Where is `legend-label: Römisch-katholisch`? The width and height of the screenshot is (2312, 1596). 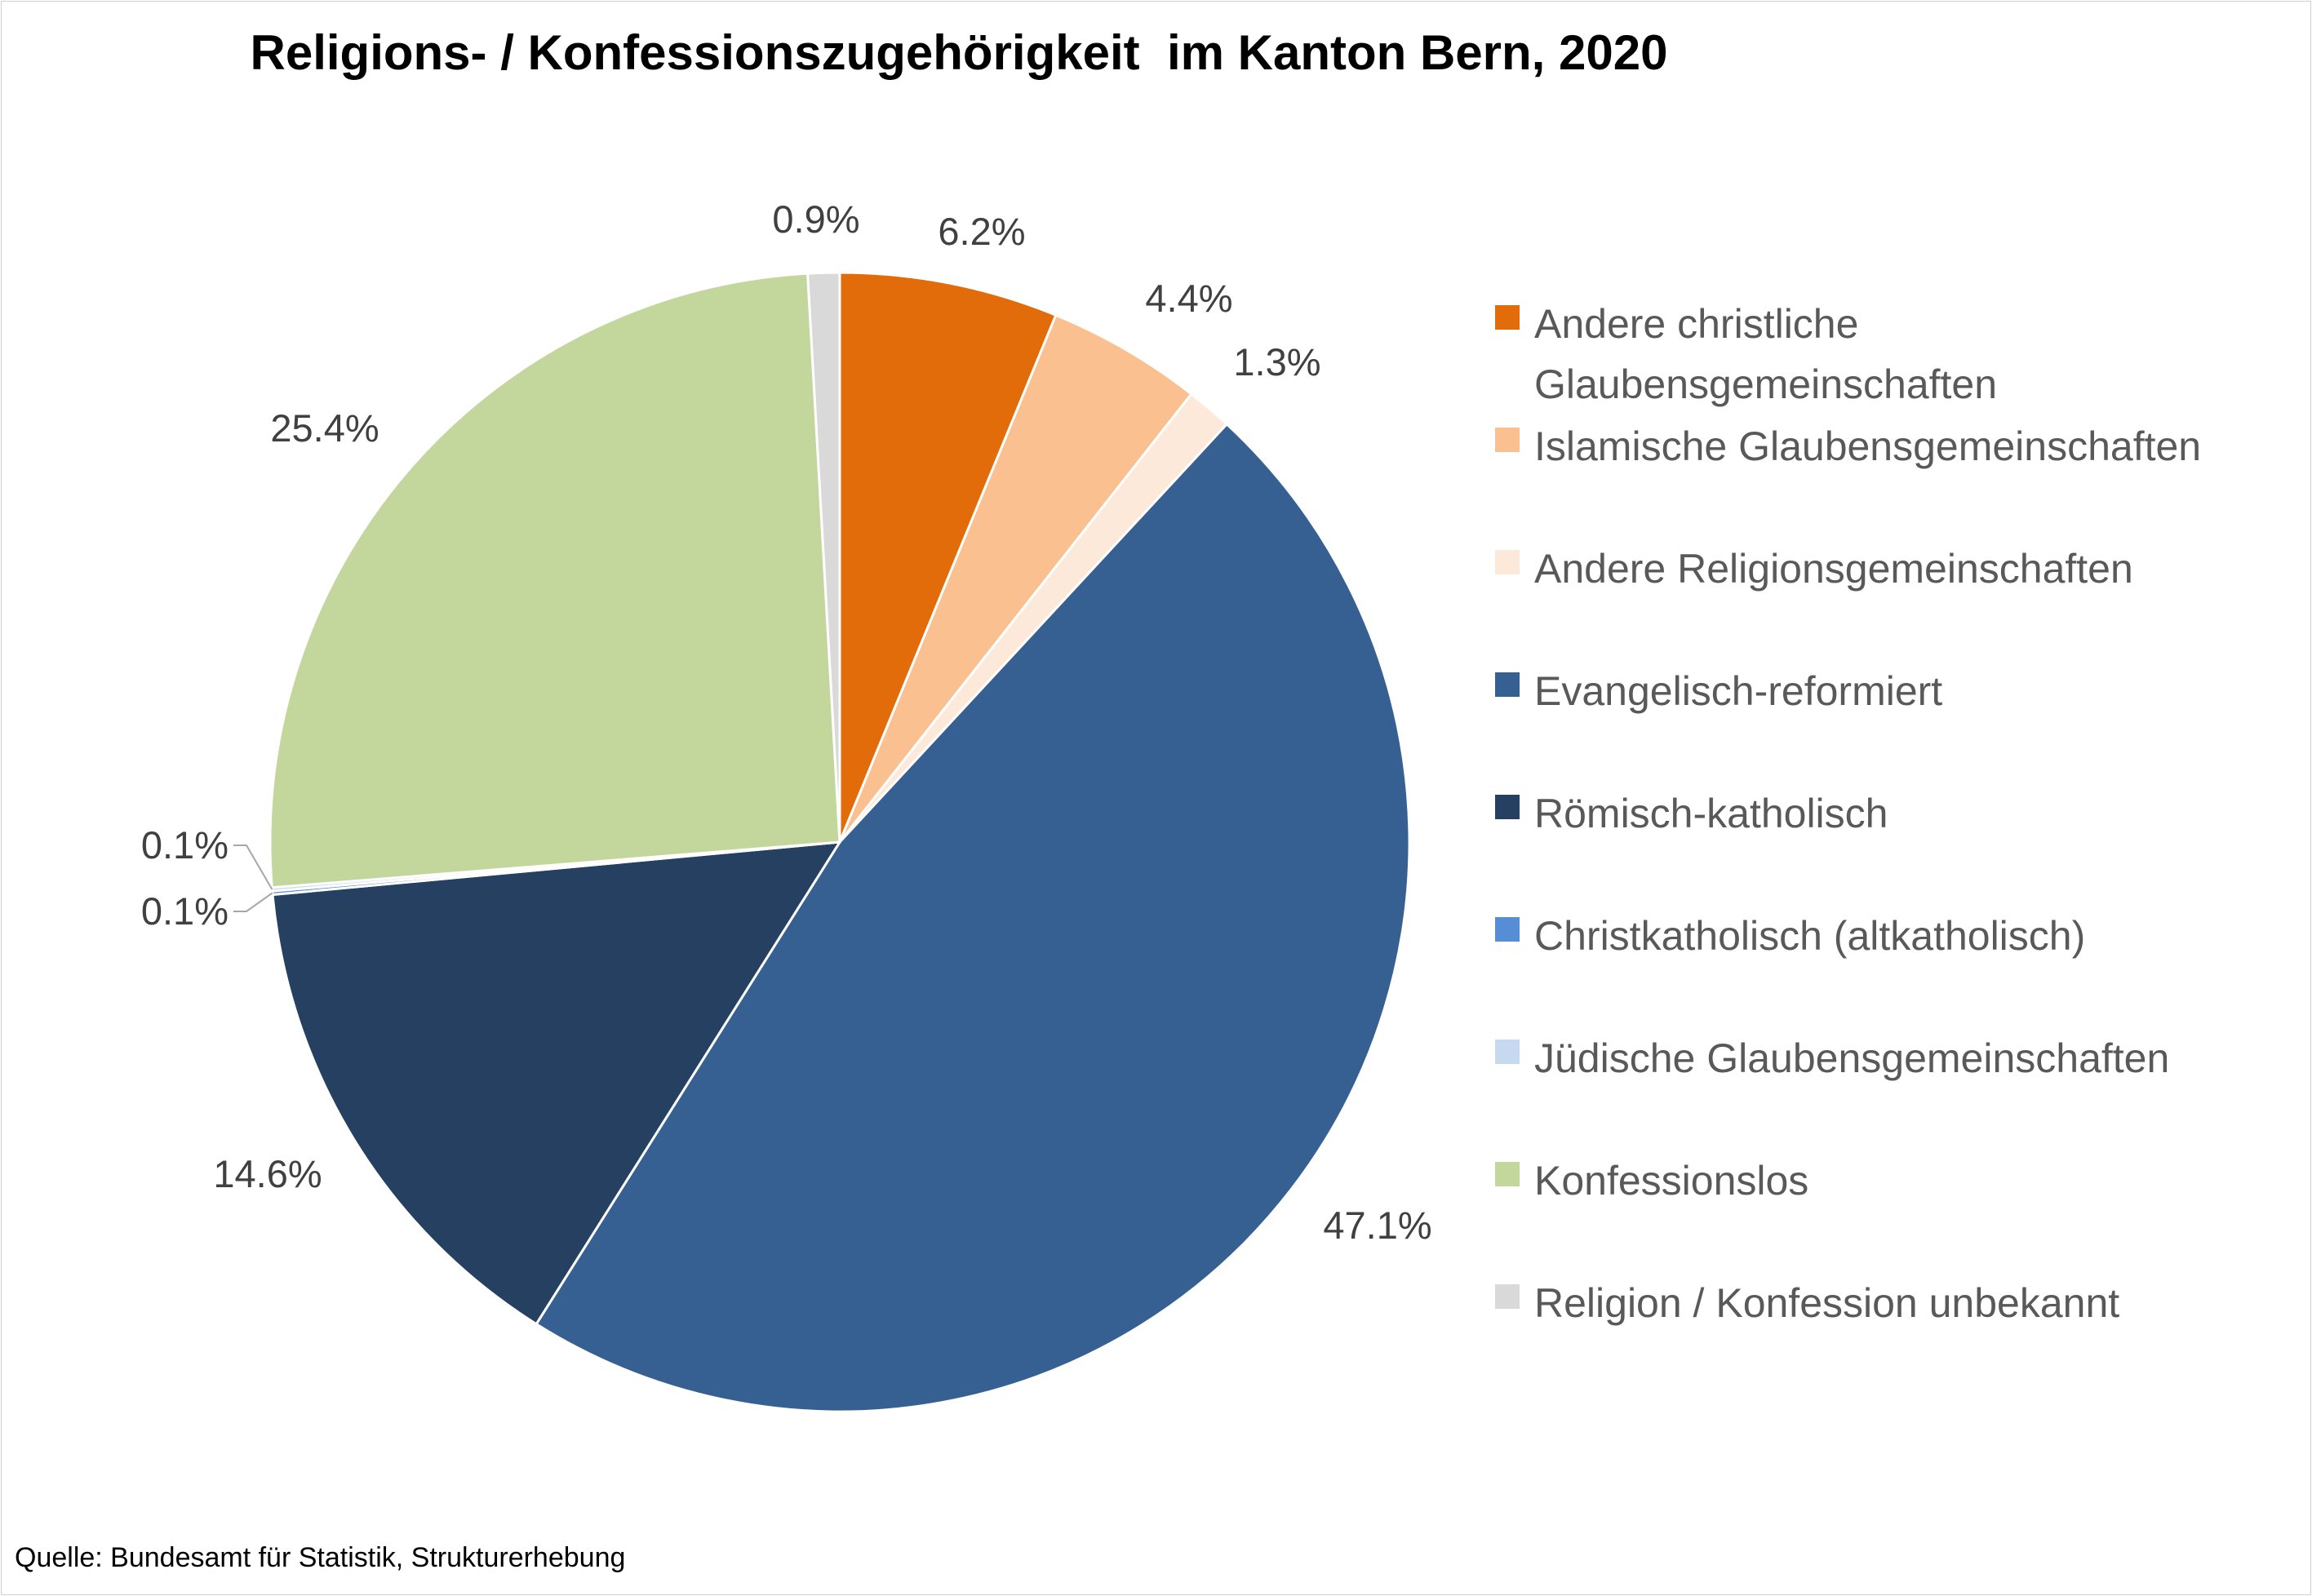
legend-label: Römisch-katholisch is located at coordinates (1711, 813).